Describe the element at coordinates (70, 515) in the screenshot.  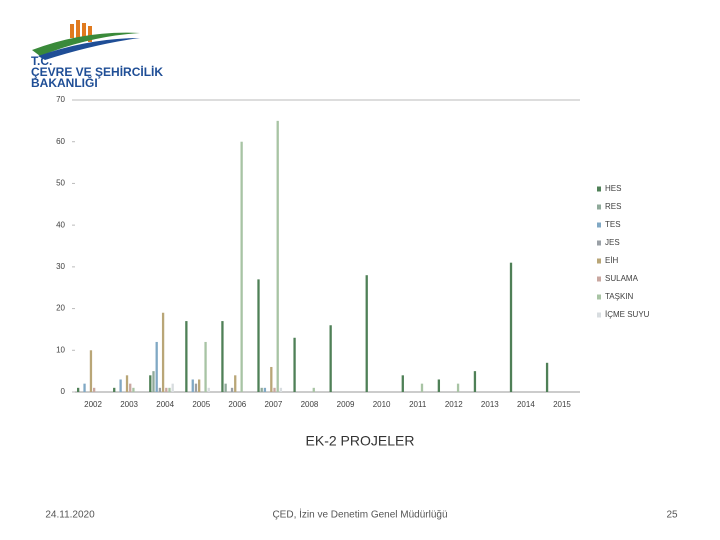
I see `footer-date: 24.11.2020` at that location.